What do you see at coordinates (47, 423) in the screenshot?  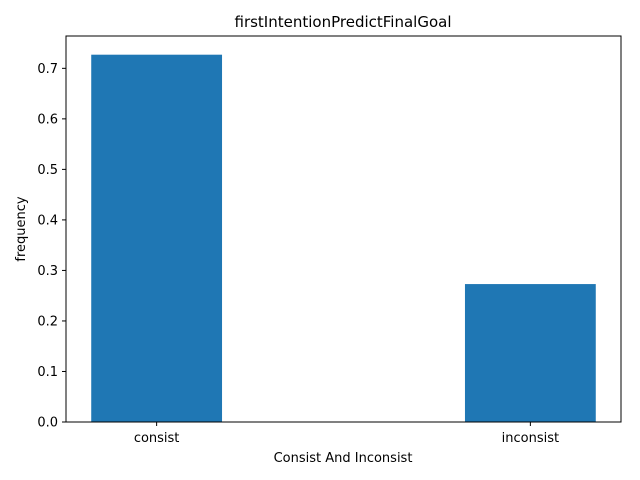 I see `y-tick-label: 0.0` at bounding box center [47, 423].